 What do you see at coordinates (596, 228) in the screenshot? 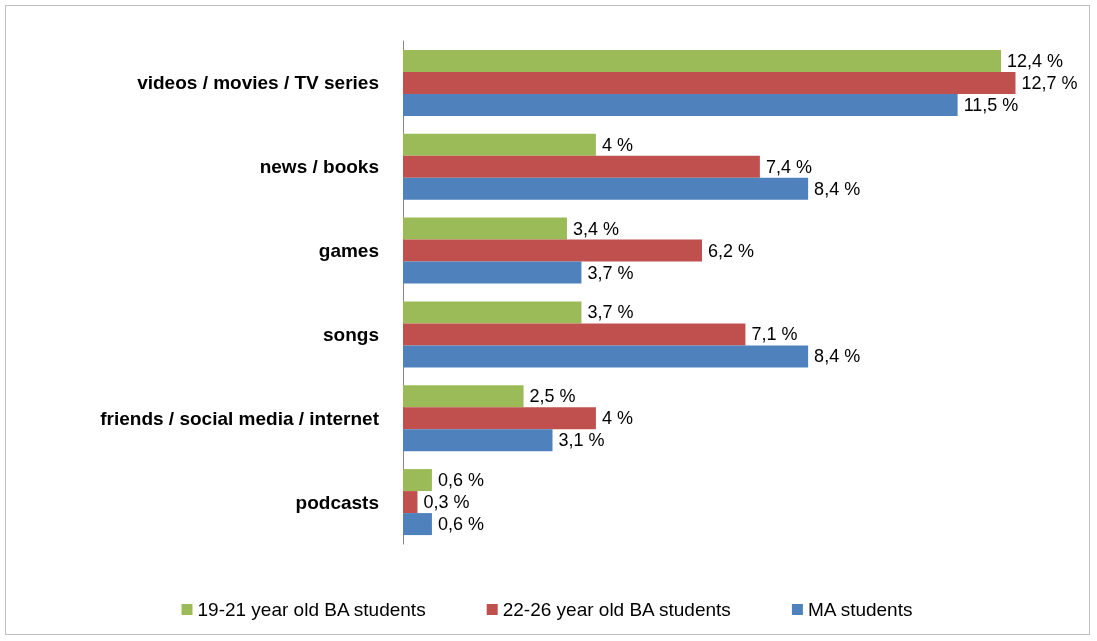
I see `data-label: 3,4 %` at bounding box center [596, 228].